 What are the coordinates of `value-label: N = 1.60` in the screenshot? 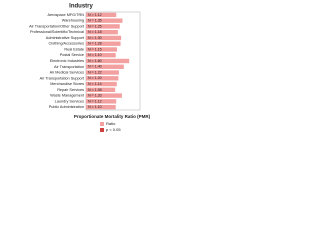 It's located at (95, 61).